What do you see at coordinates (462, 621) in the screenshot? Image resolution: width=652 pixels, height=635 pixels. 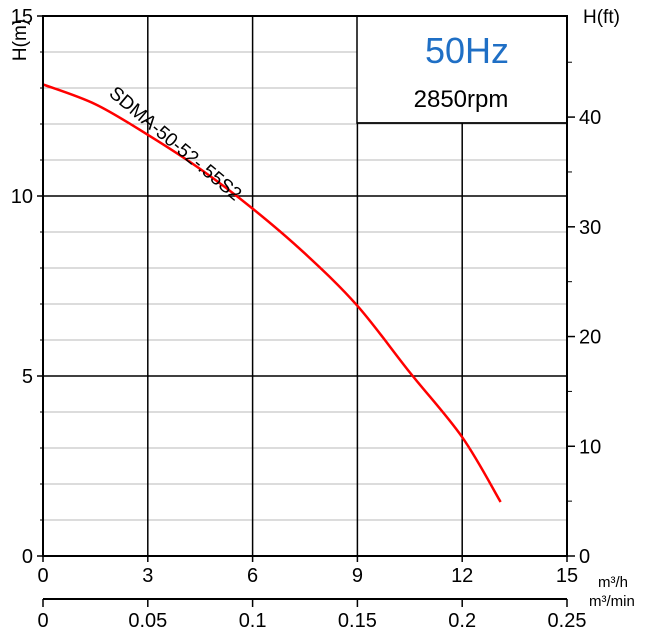 I see `x2-tick-label: 0.2` at bounding box center [462, 621].